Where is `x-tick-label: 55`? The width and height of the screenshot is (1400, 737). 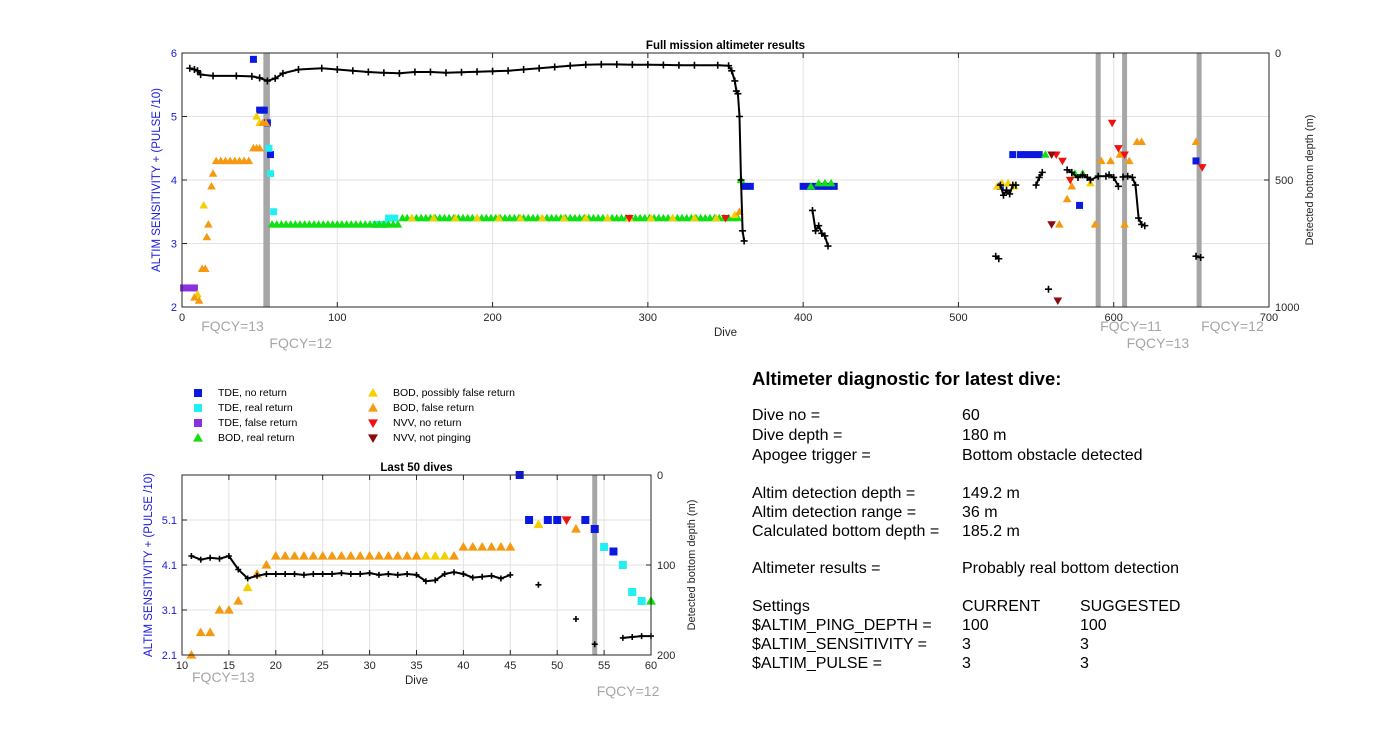 x-tick-label: 55 is located at coordinates (604, 666).